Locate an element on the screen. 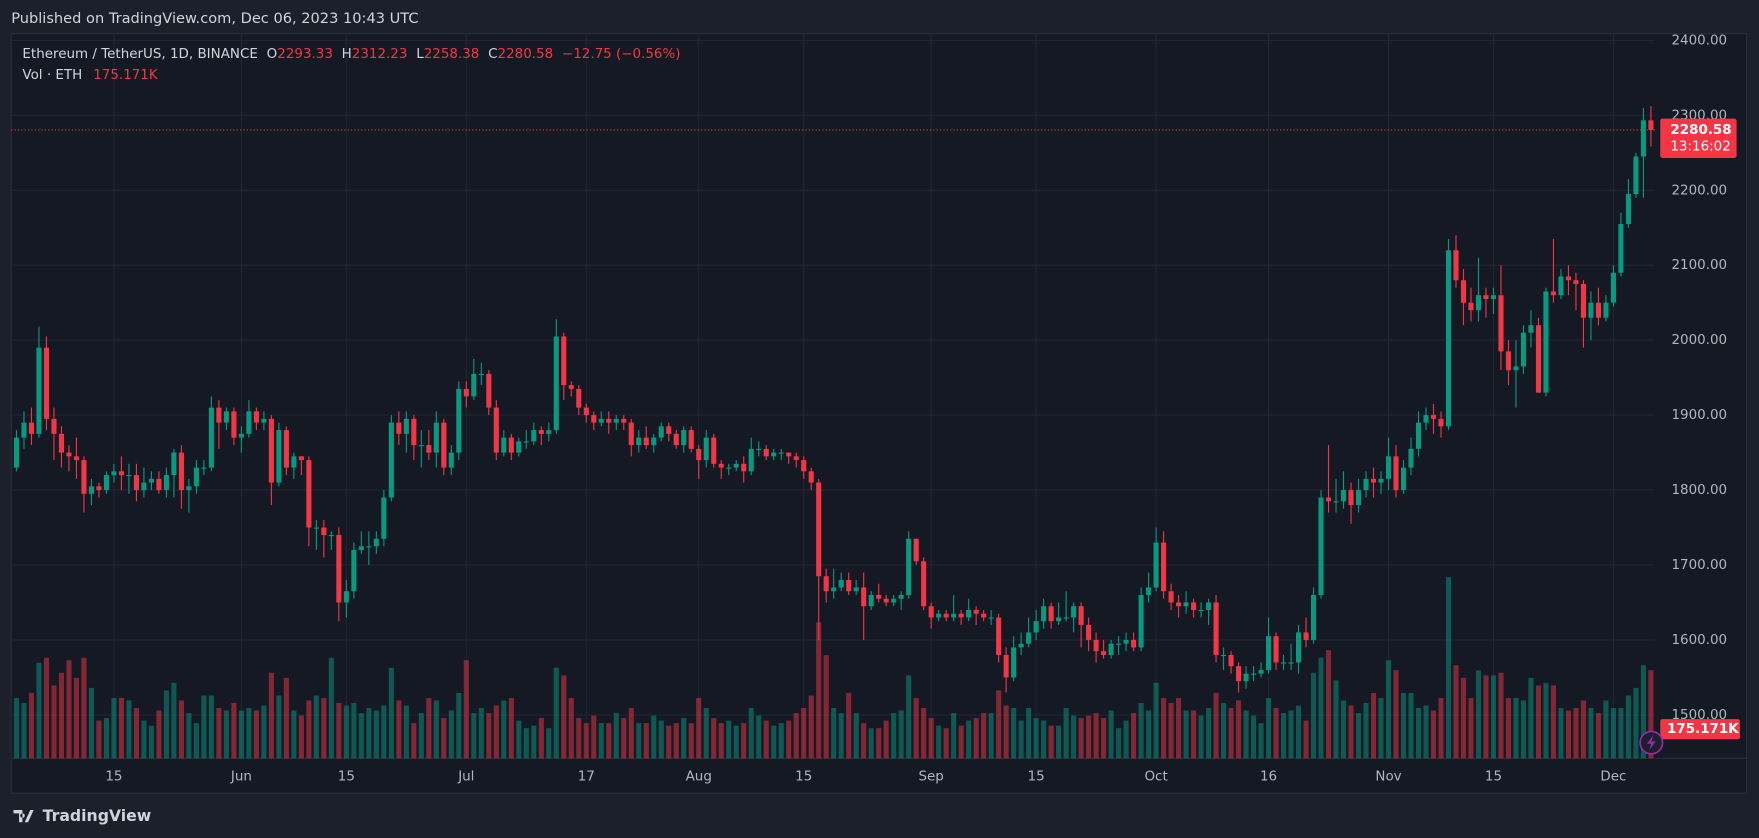  symbol: Ethereum / TetherUS, 1D, BINANCE is located at coordinates (139, 54).